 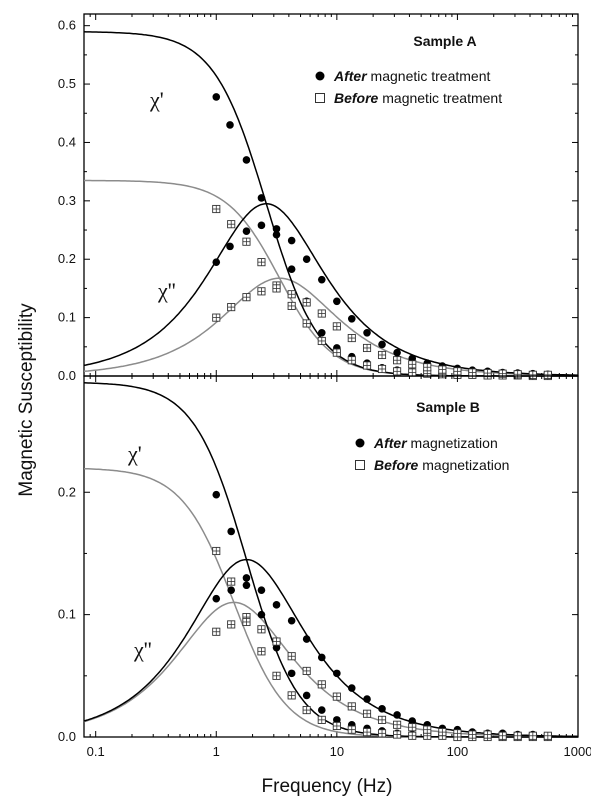 I want to click on y-tick-label: 0.1, so click(x=67, y=614).